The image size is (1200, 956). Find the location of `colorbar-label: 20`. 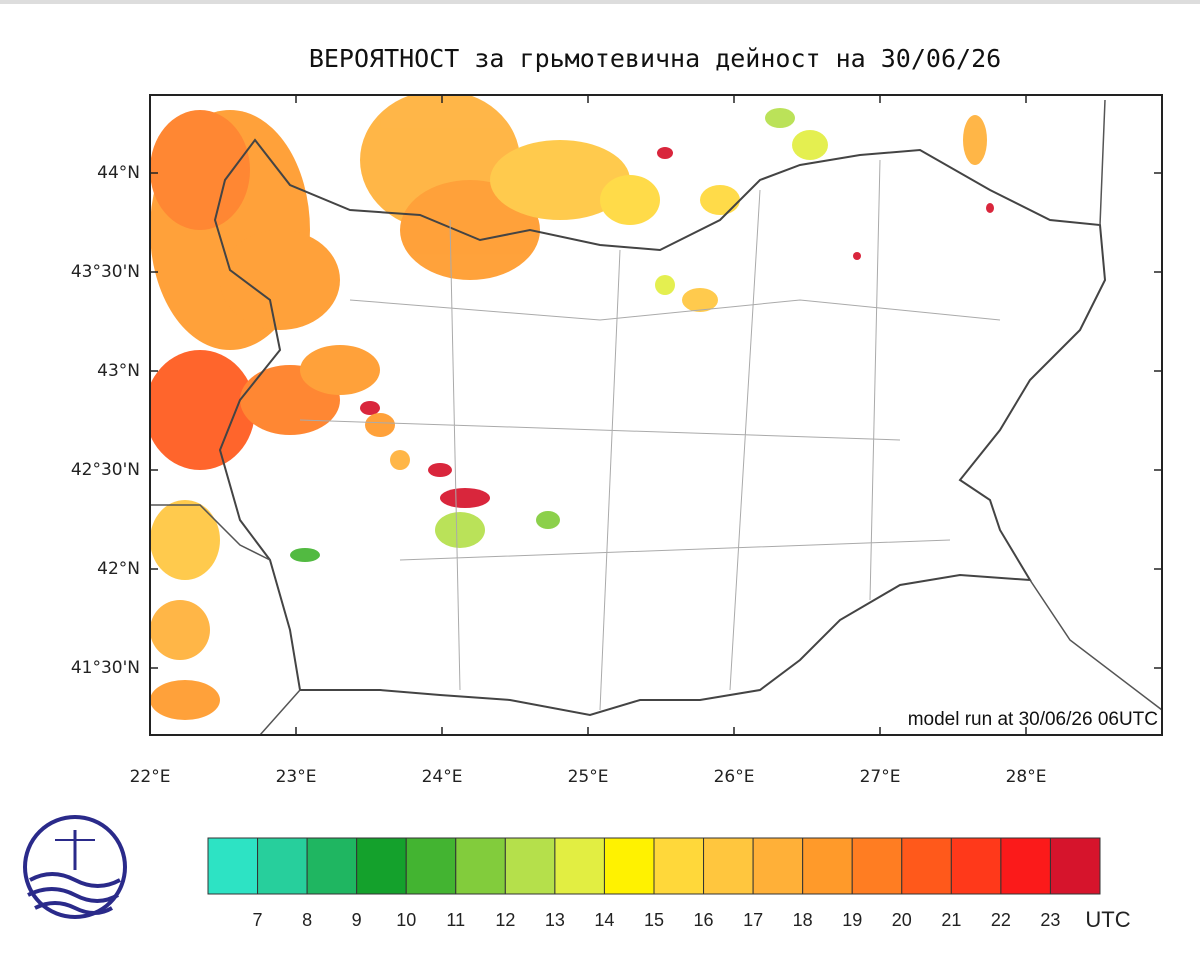

colorbar-label: 20 is located at coordinates (902, 920).